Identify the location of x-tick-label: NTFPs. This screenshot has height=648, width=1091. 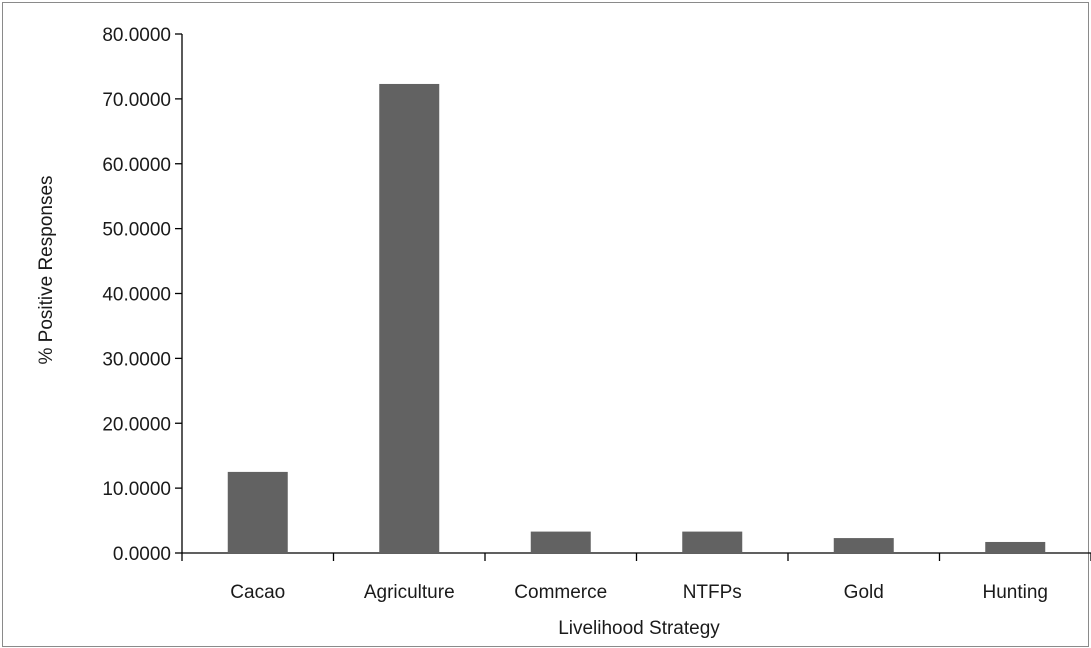
(712, 592).